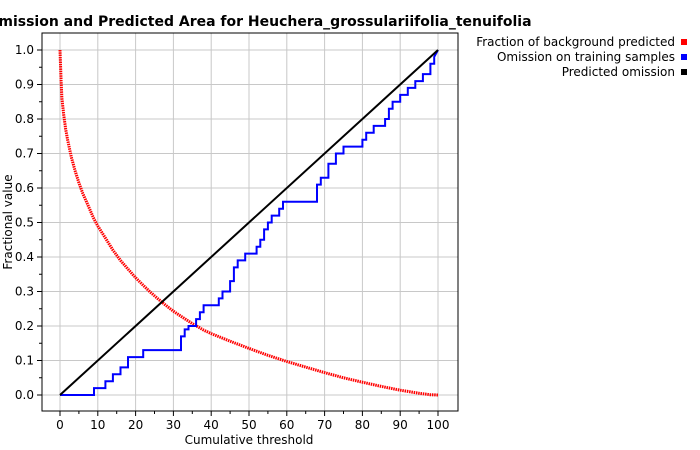  Describe the element at coordinates (400, 425) in the screenshot. I see `x-tick-label: 90` at that location.